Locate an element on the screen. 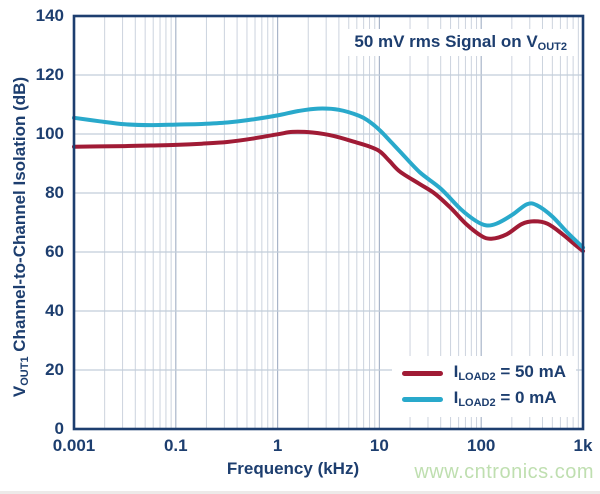 This screenshot has width=600, height=494. legend-swatch-0mA is located at coordinates (422, 399).